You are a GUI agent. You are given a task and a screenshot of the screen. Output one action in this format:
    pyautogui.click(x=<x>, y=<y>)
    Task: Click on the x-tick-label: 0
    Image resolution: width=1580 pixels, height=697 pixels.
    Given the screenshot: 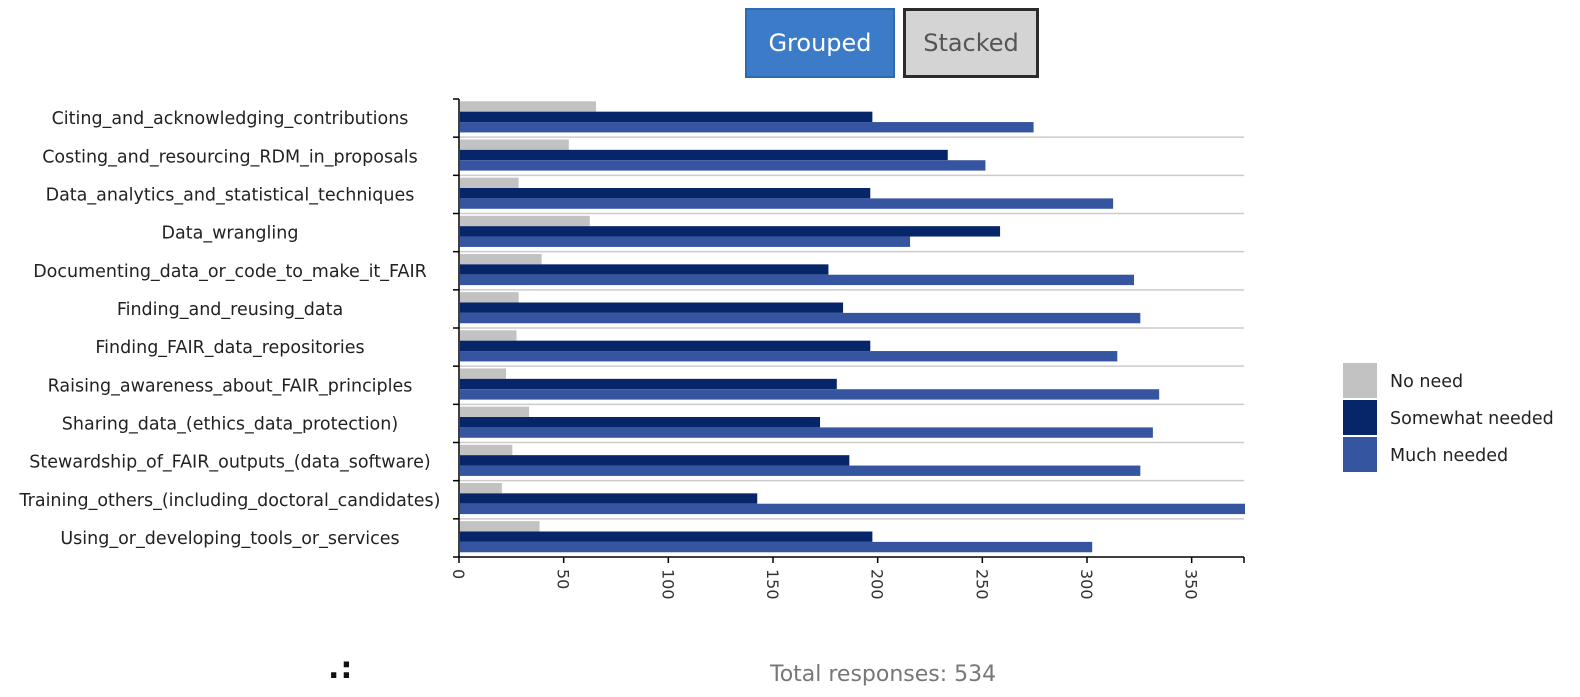 What is the action you would take?
    pyautogui.click(x=458, y=574)
    